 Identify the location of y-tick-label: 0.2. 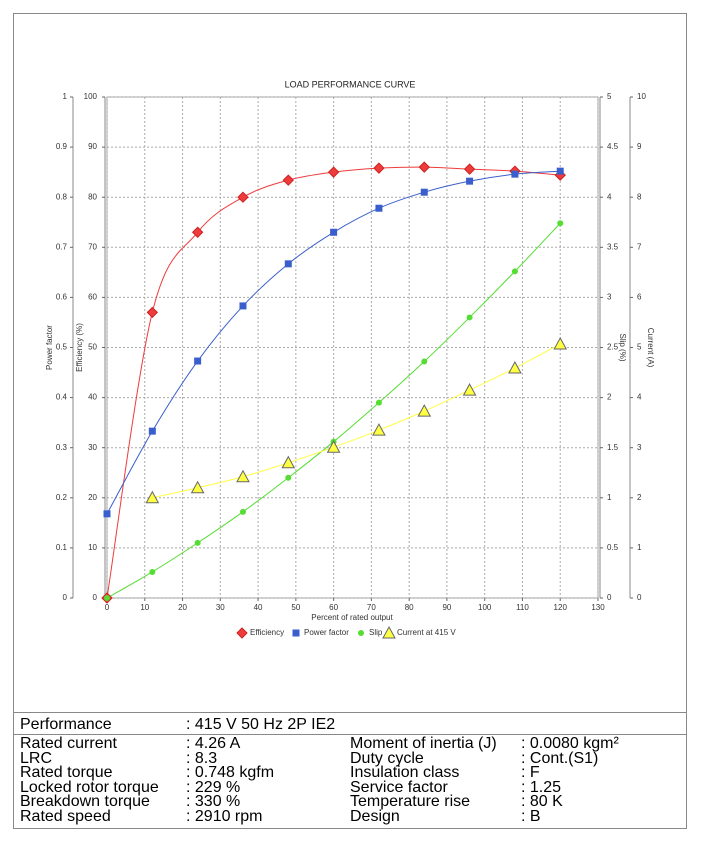
(62, 497).